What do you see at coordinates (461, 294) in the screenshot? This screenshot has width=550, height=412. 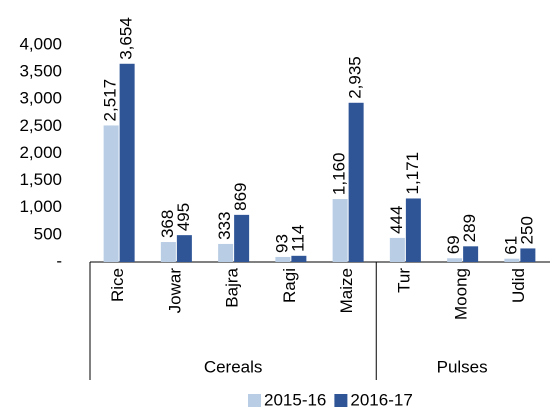 I see `x-tick-label: Moong` at bounding box center [461, 294].